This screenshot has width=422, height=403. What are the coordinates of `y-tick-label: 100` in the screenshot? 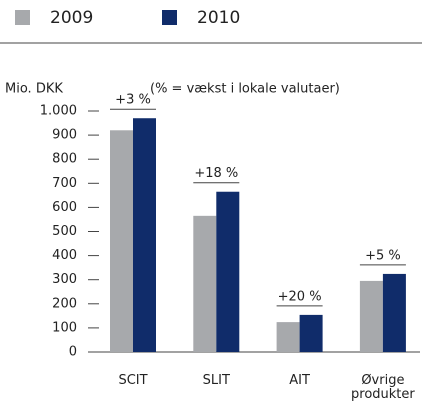 It's located at (64, 327).